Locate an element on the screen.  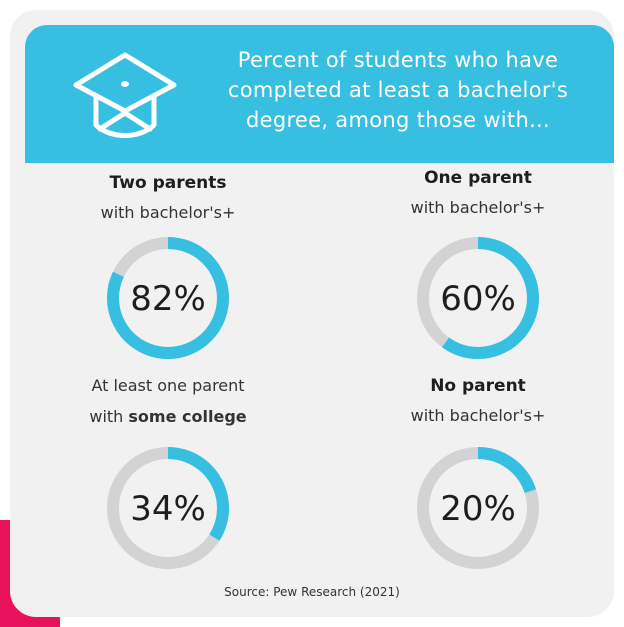
donut-value-label: 60% is located at coordinates (478, 299).